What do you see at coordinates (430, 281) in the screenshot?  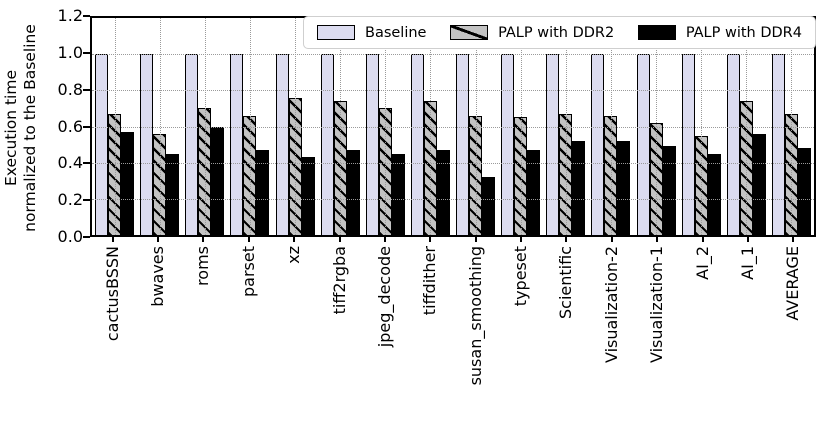 I see `x-axis-label: tiffdither` at bounding box center [430, 281].